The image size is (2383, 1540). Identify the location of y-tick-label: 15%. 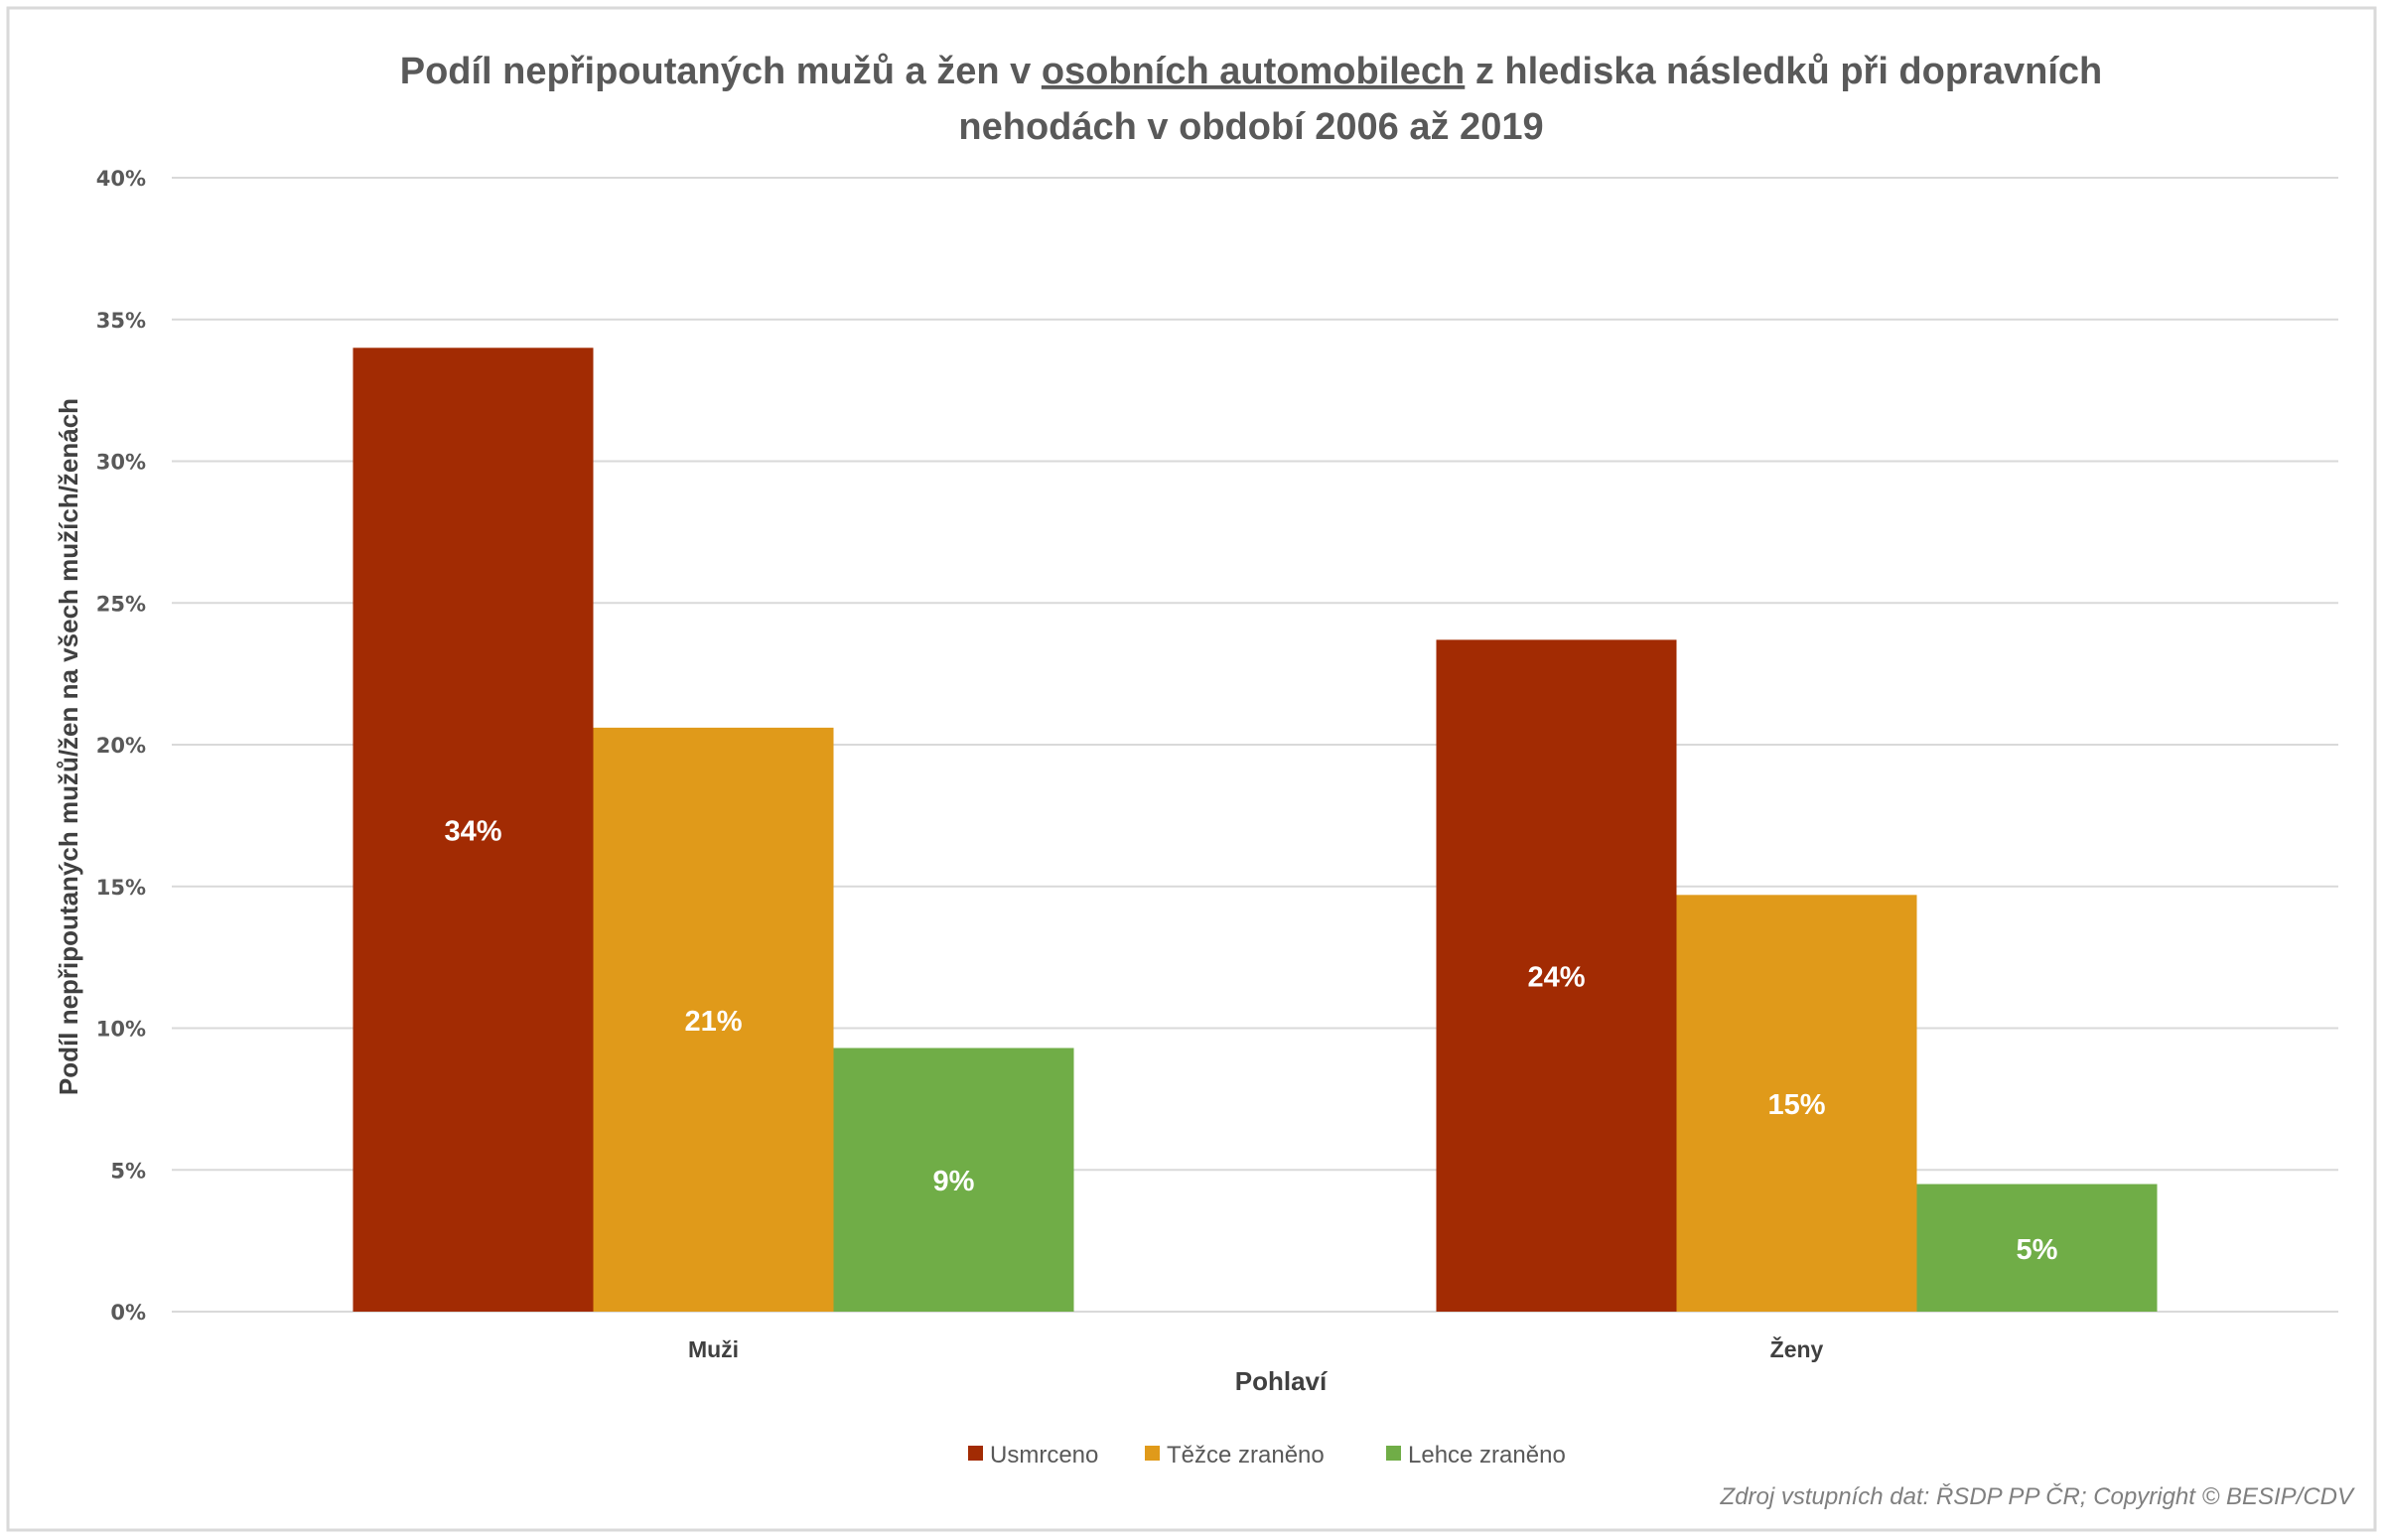
(121, 888).